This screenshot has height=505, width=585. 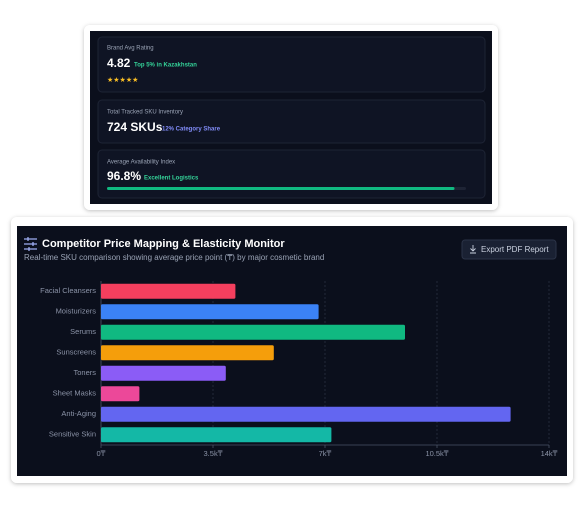 What do you see at coordinates (76, 311) in the screenshot?
I see `y-tick-label: Moisturizers` at bounding box center [76, 311].